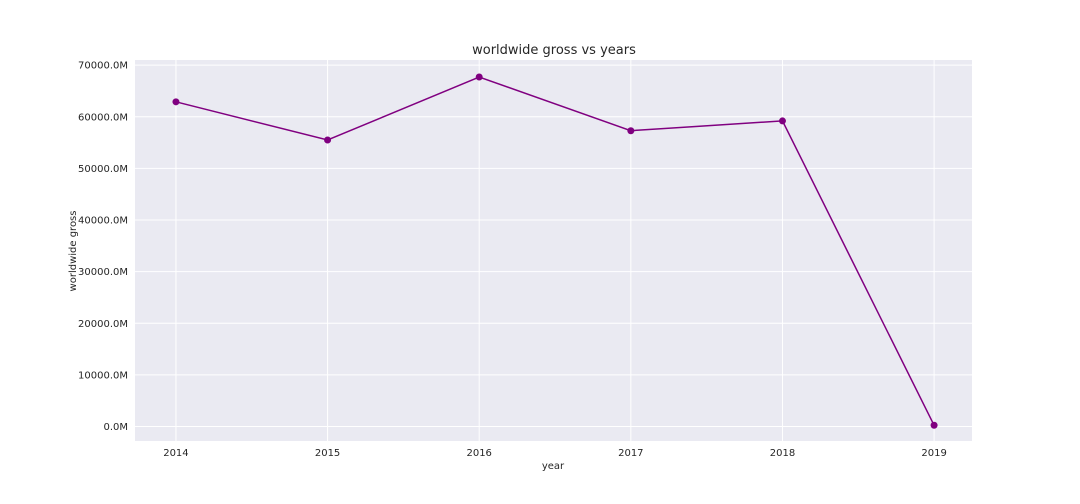 This screenshot has width=1080, height=504. Describe the element at coordinates (327, 453) in the screenshot. I see `x-tick-label: 2015` at that location.